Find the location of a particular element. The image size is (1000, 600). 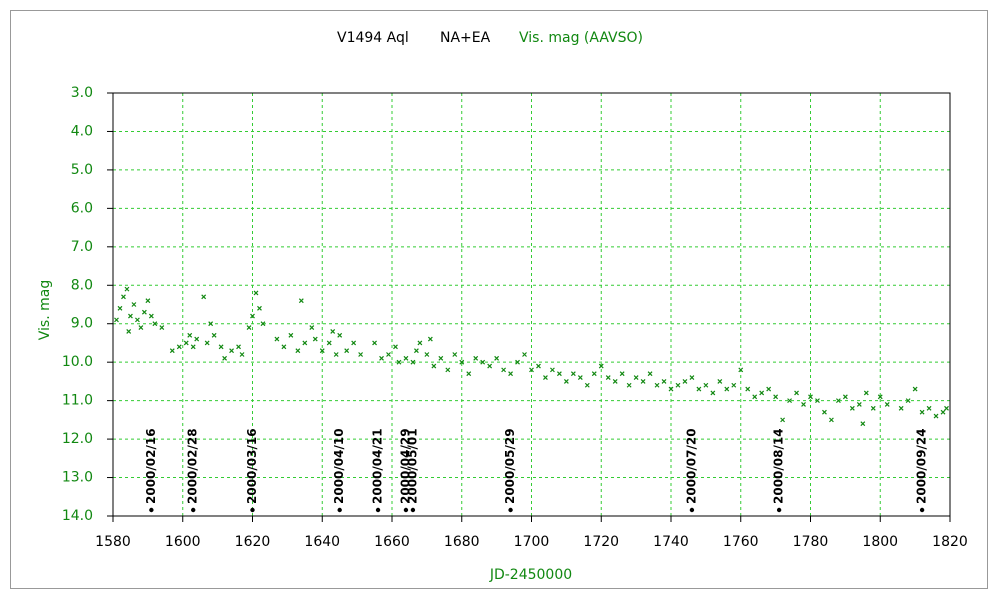

chart-subtitle: NA+EA is located at coordinates (465, 38).